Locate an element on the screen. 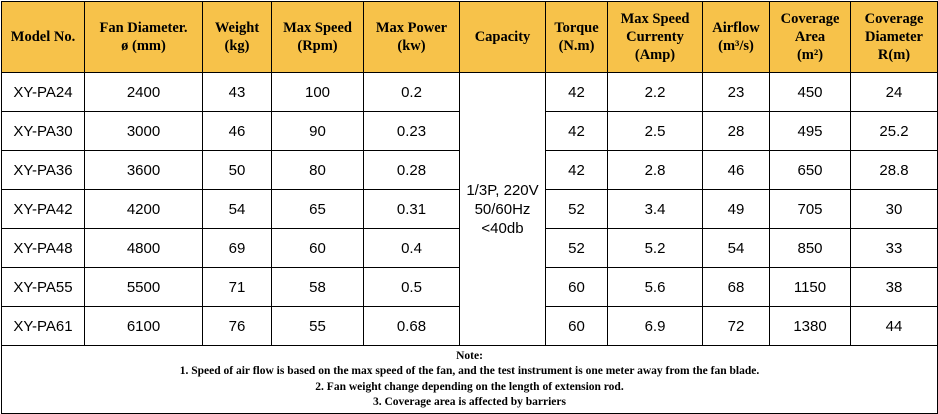  table-row: XY-PA48 4800 69 60 0.4 52 5.2 54 850 33 is located at coordinates (469, 248).